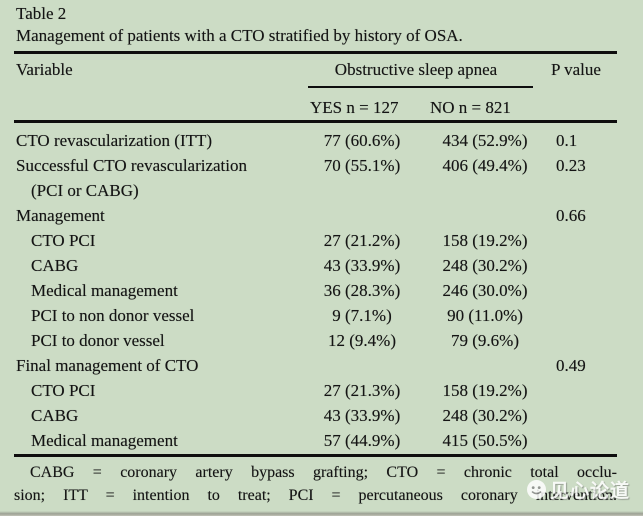 The image size is (643, 516). What do you see at coordinates (321, 390) in the screenshot?
I see `table-row: CTO PCI 27 (21.3%) 158 (19.2%)` at bounding box center [321, 390].